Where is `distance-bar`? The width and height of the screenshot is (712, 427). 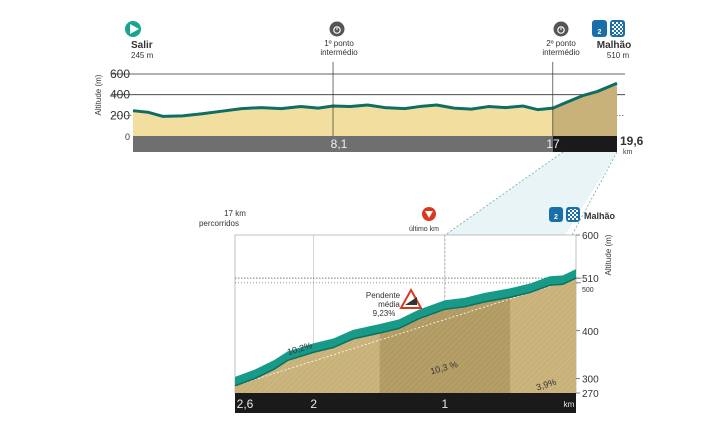
distance-bar is located at coordinates (343, 144).